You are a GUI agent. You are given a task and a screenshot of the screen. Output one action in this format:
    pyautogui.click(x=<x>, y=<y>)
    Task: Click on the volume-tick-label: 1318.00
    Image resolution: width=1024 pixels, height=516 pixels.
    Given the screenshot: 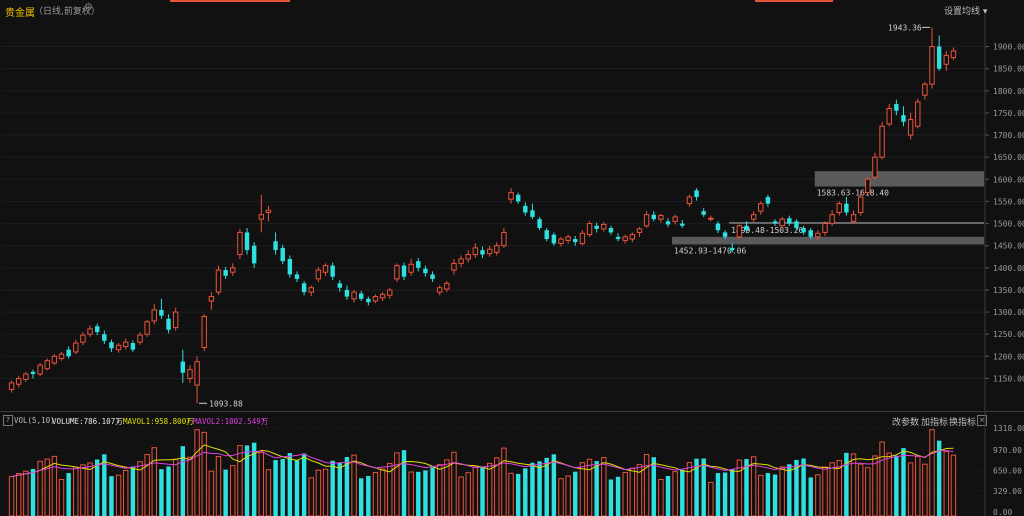 What is the action you would take?
    pyautogui.click(x=1008, y=428)
    